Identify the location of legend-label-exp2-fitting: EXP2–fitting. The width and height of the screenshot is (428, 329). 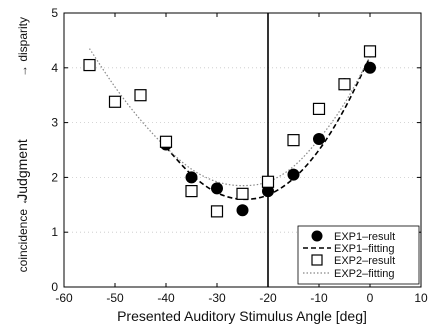
(364, 274).